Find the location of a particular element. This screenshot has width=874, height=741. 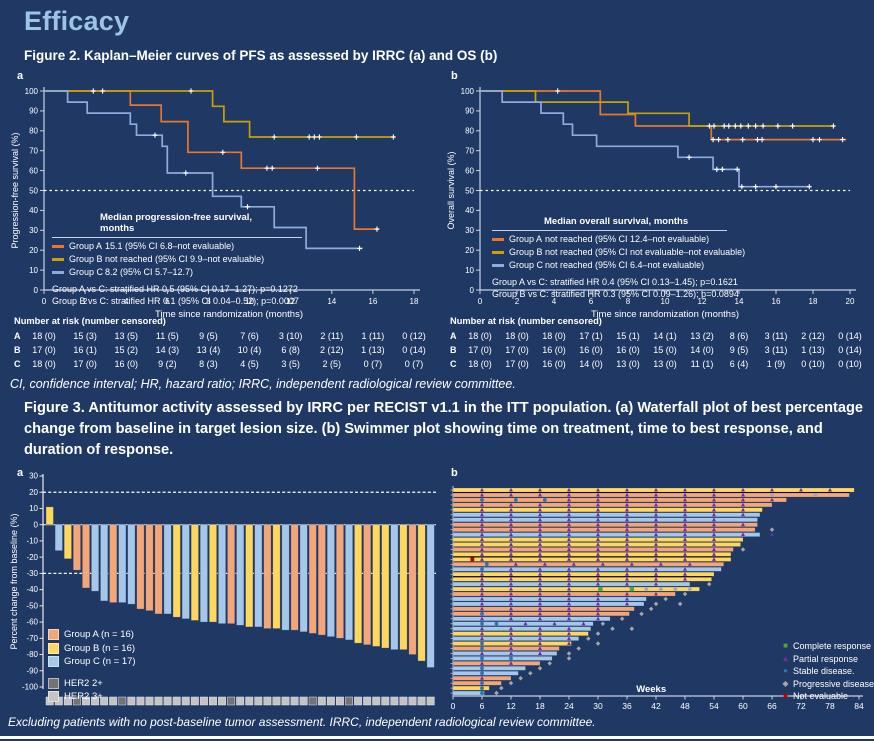

risk-cell: 8 (6) is located at coordinates (739, 336).